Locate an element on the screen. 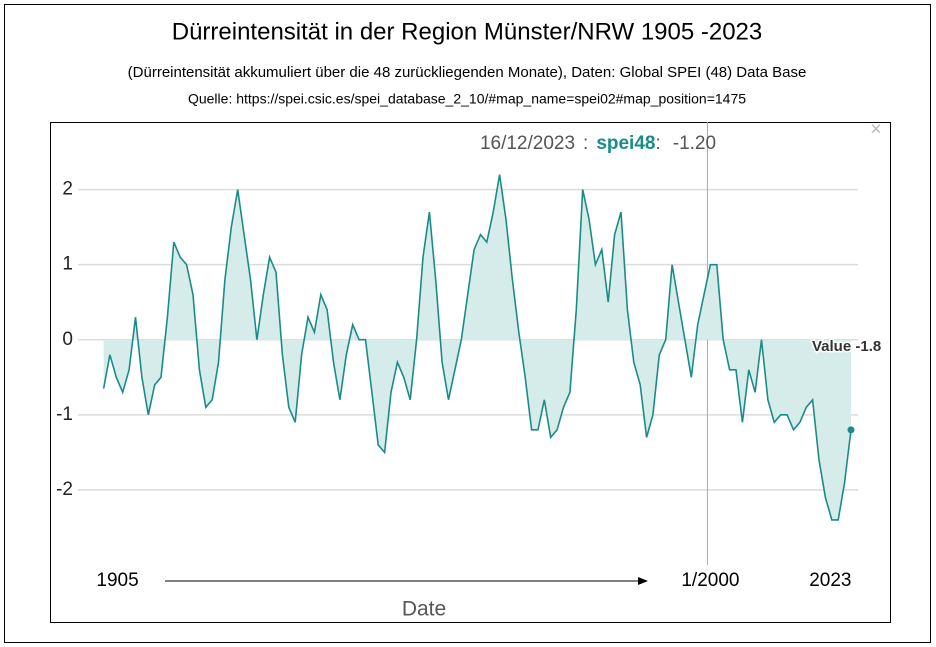 The height and width of the screenshot is (647, 936). y-tick-label: 2 is located at coordinates (67, 189).